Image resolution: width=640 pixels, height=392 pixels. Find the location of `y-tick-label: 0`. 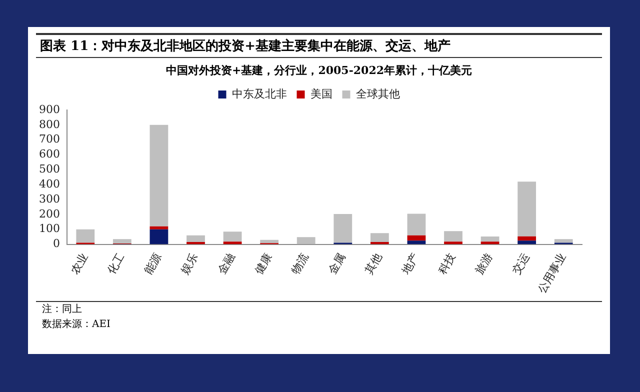

y-tick-label: 0 is located at coordinates (56, 243).